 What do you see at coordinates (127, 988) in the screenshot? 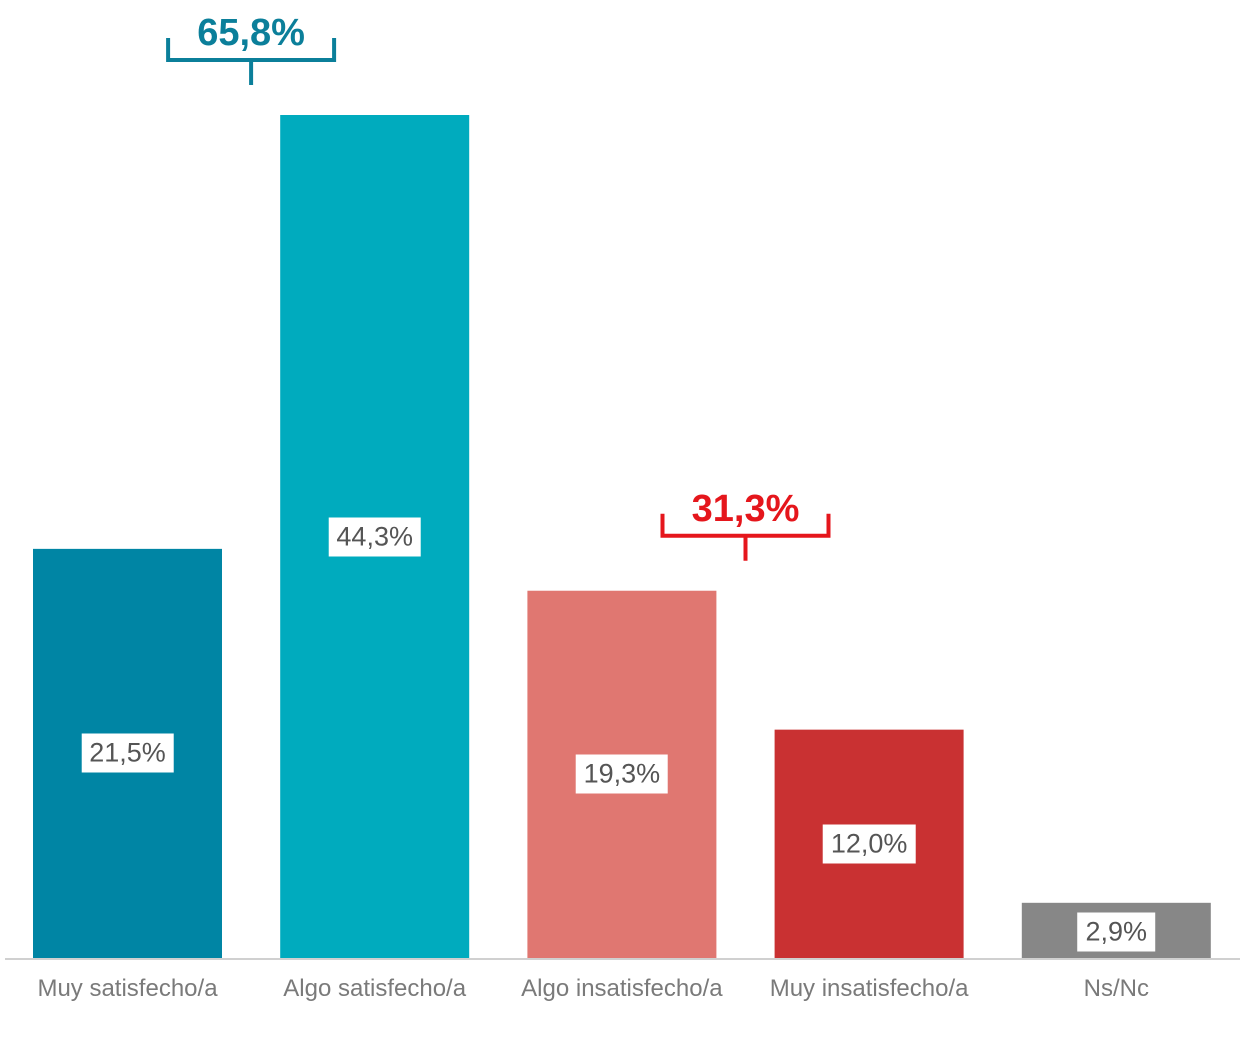
I see `category-label: Muy satisfecho/a` at bounding box center [127, 988].